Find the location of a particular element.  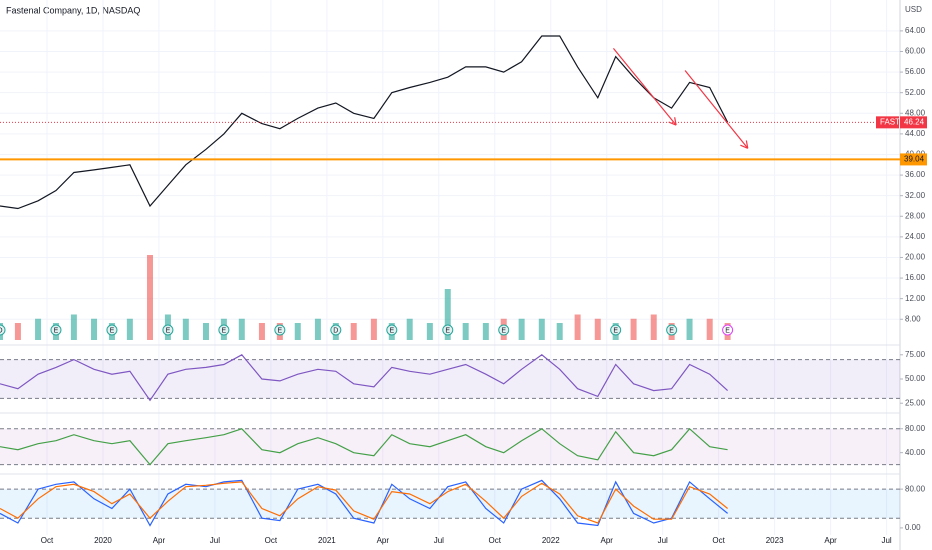

y-tick-label: 40.00 is located at coordinates (915, 452).